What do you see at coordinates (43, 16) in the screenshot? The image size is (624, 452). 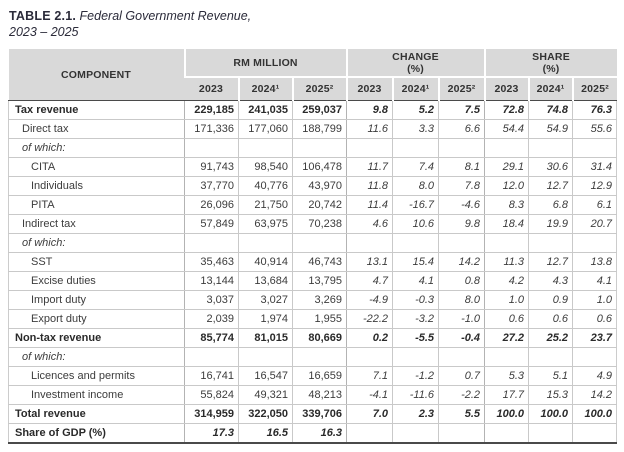 I see `table-number: TABLE 2.1.` at bounding box center [43, 16].